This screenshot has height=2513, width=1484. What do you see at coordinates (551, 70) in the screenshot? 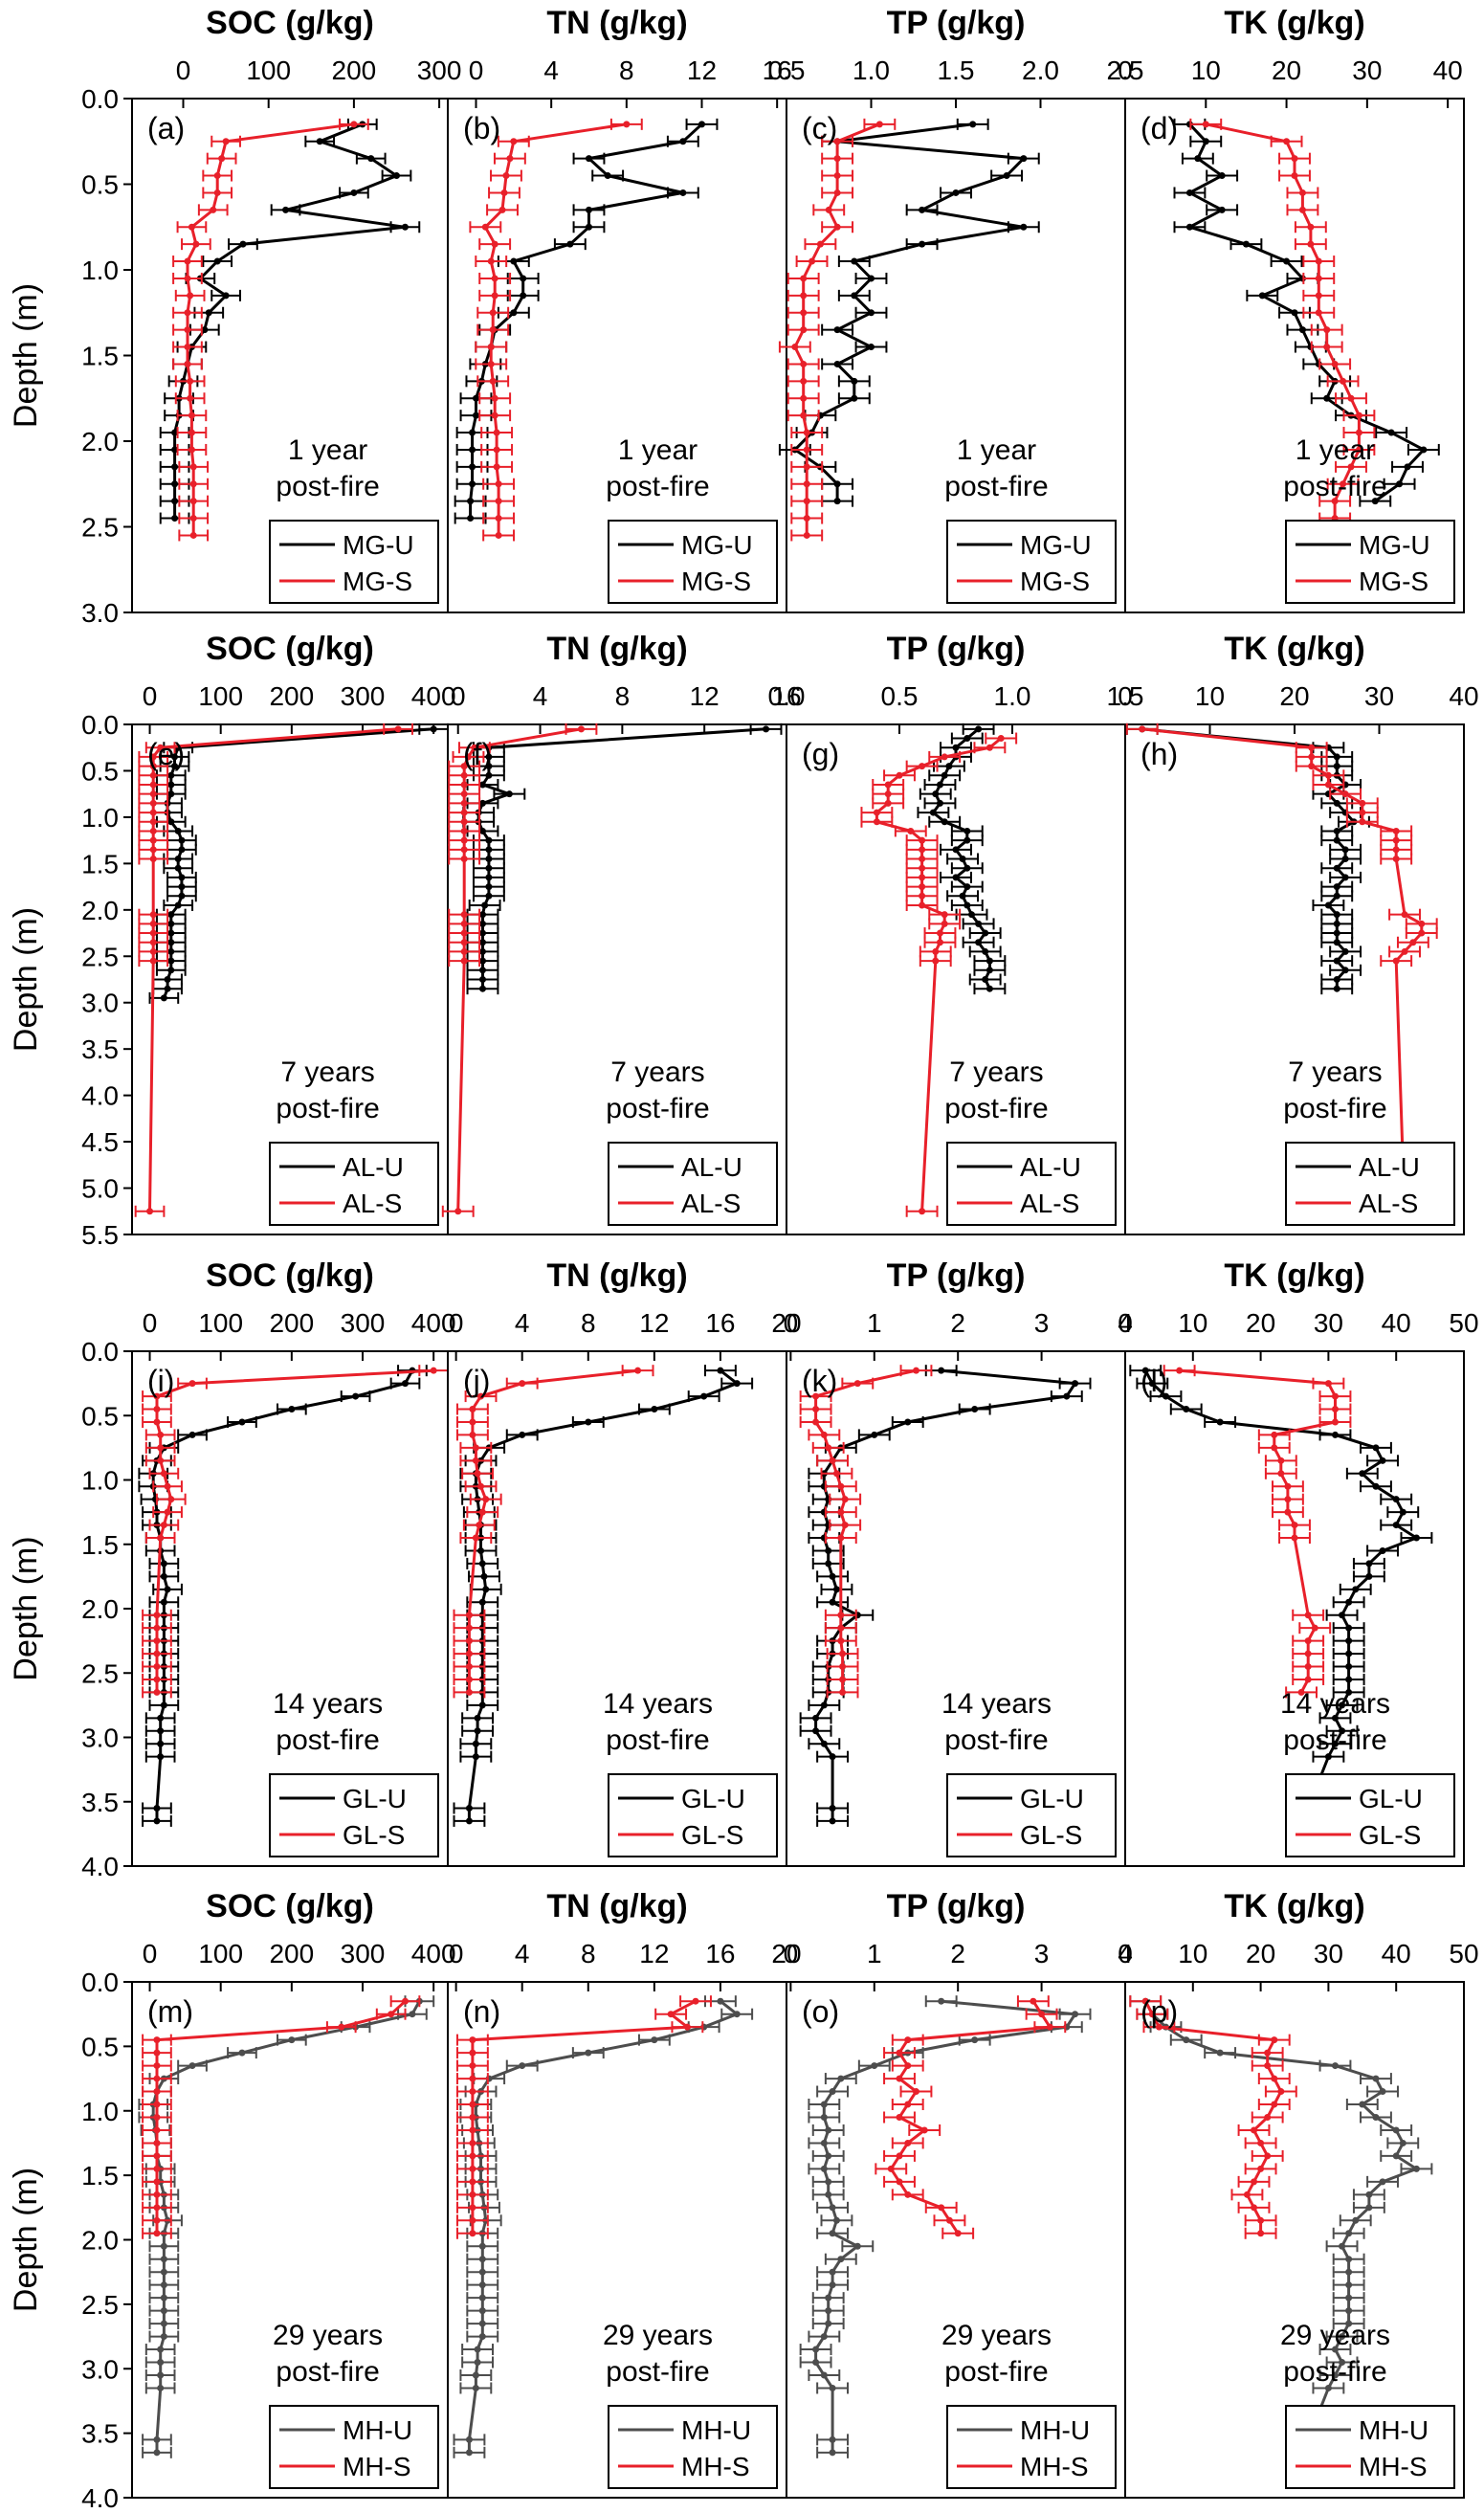
I see `x-tick-label: 4` at bounding box center [551, 70].